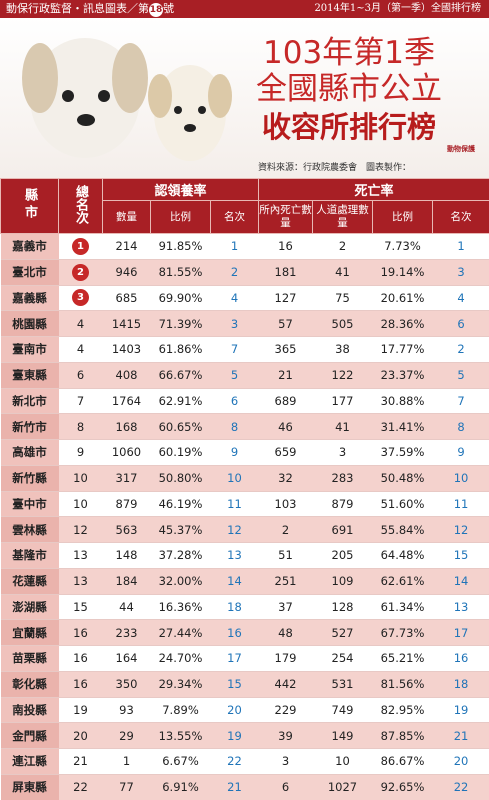  I want to click on data-row: 新竹縣 10 317 50.80% 10 32 283 50.48% 10, so click(244, 478).